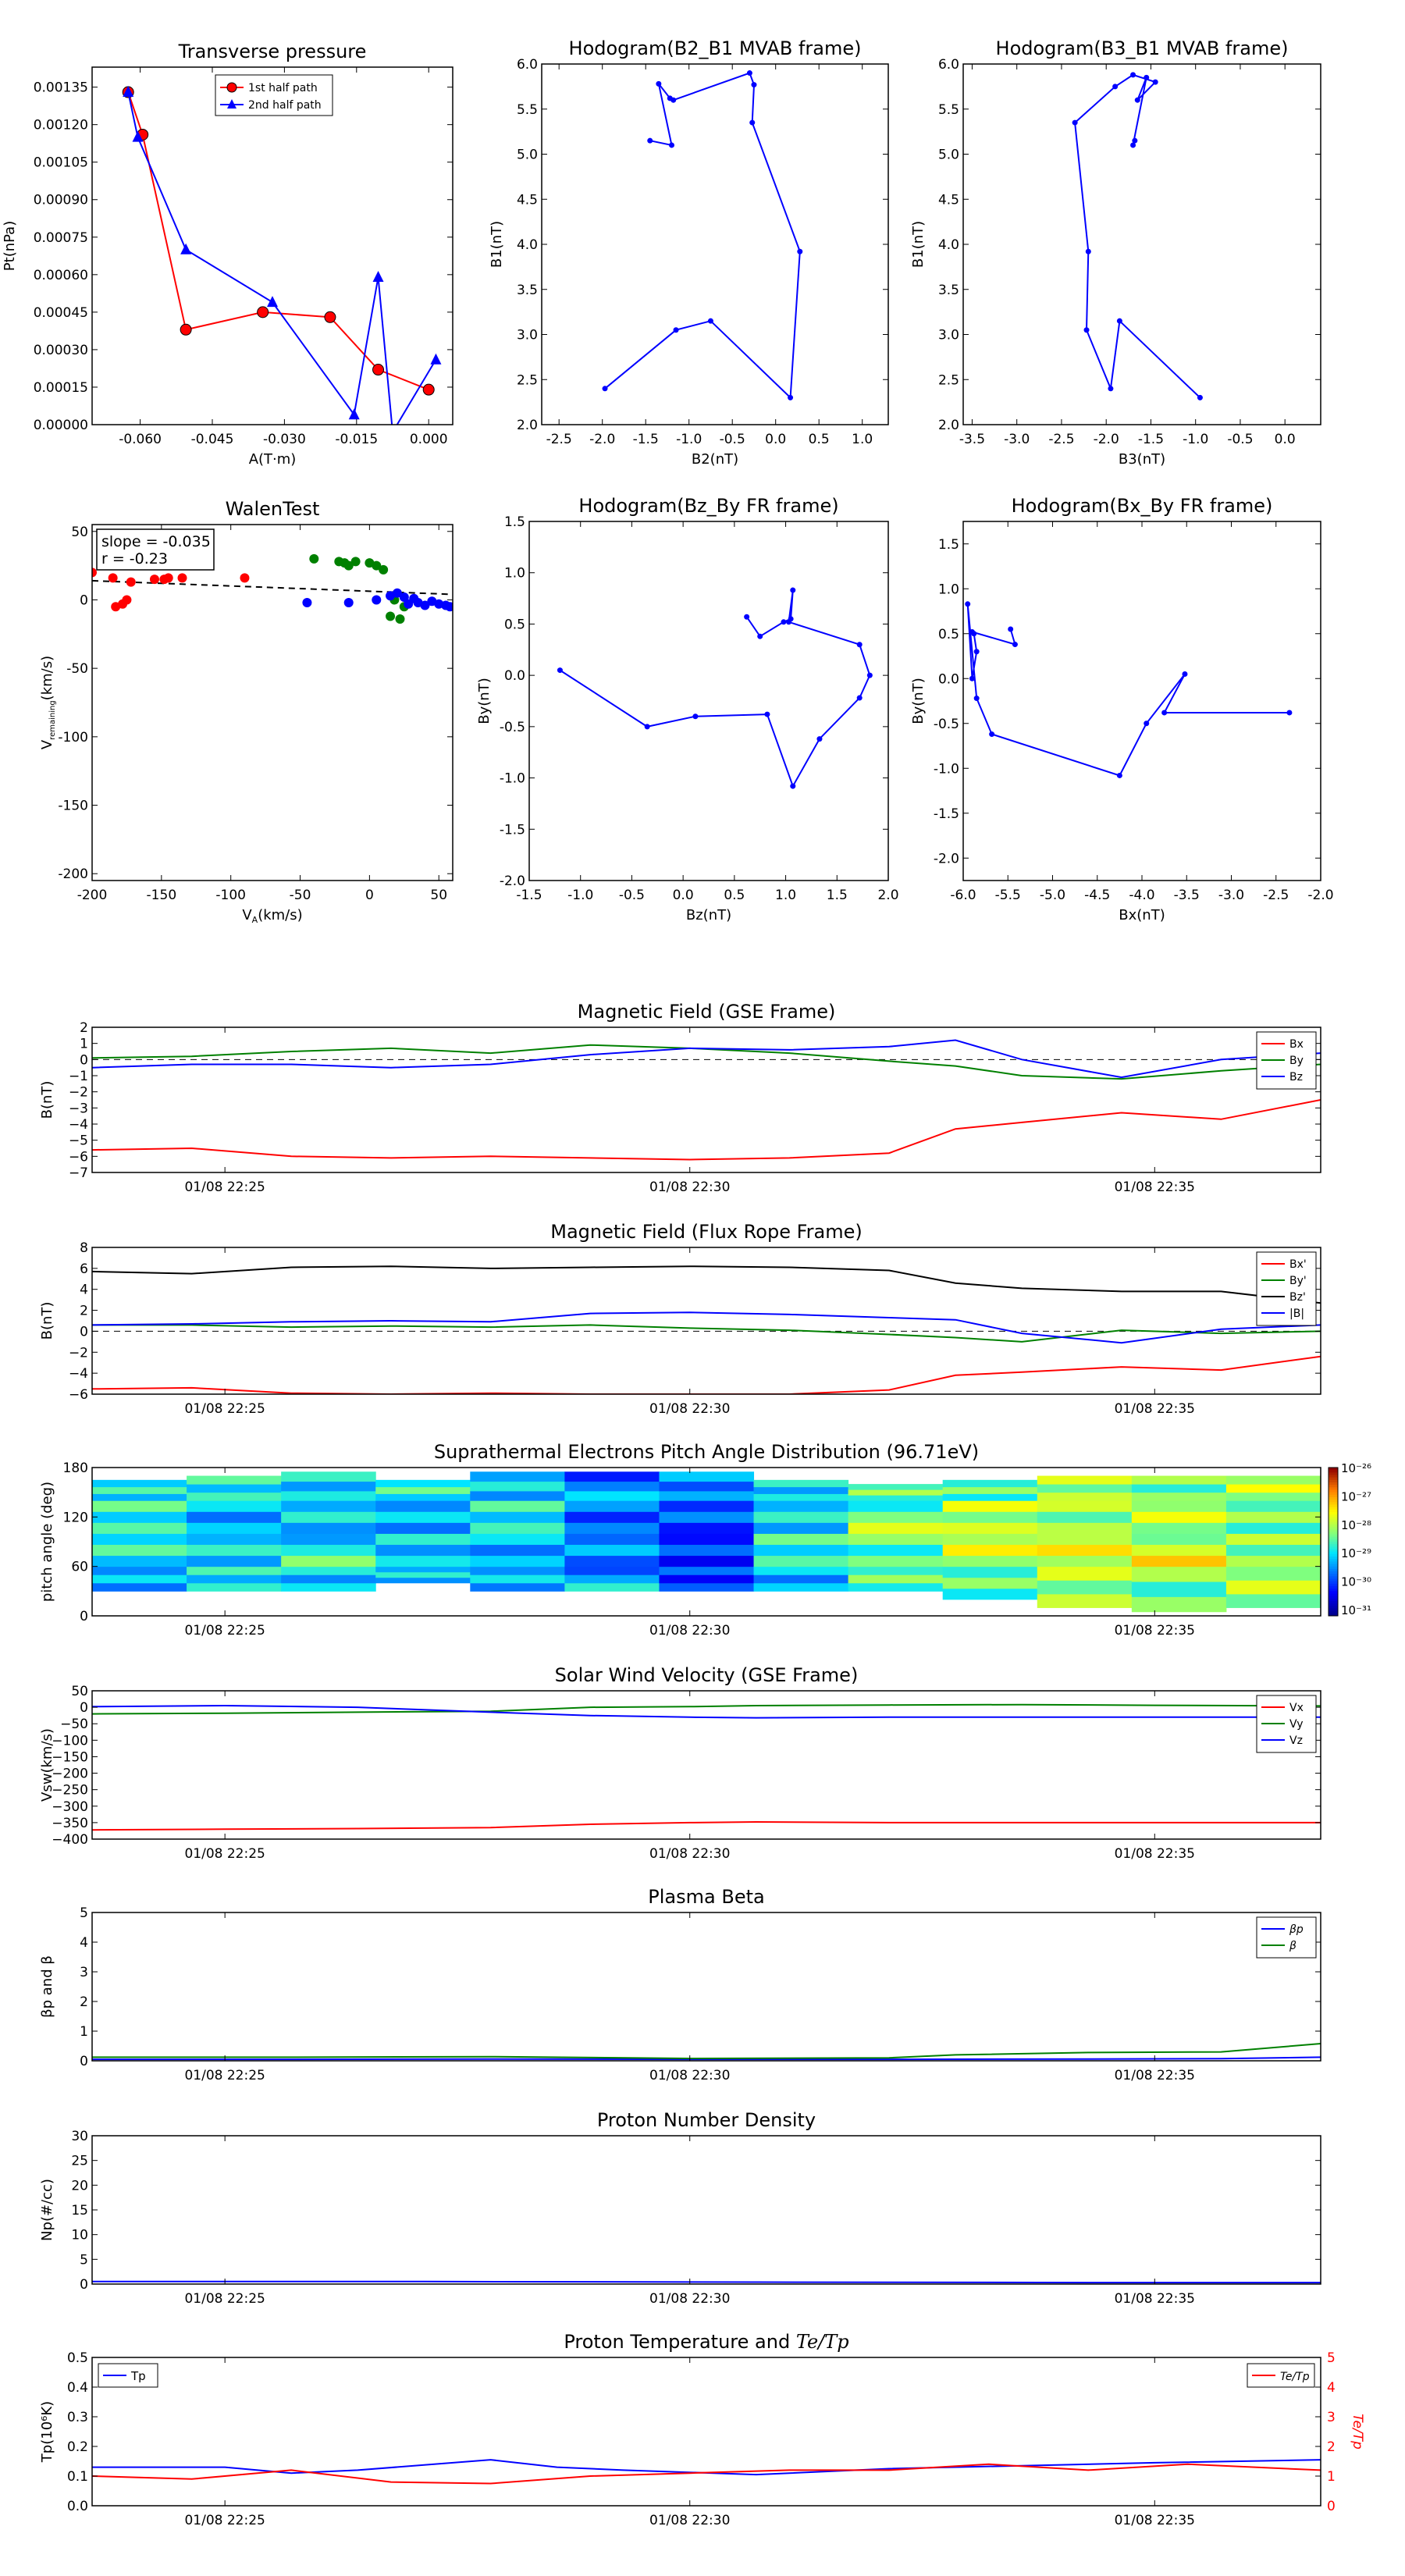  I want to click on y-axis-label: B1(nT), so click(497, 245).